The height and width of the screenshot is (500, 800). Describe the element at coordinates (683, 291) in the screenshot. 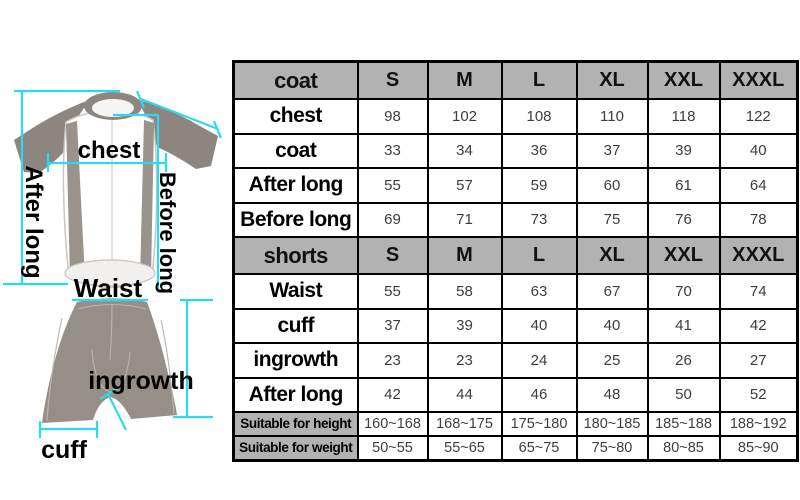

I see `cell-value: 70` at that location.